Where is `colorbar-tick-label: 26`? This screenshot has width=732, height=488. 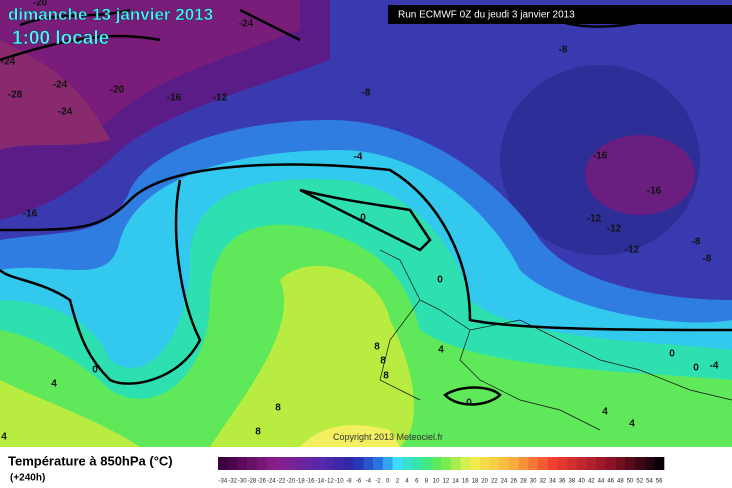
colorbar-tick-label: 26 is located at coordinates (513, 482).